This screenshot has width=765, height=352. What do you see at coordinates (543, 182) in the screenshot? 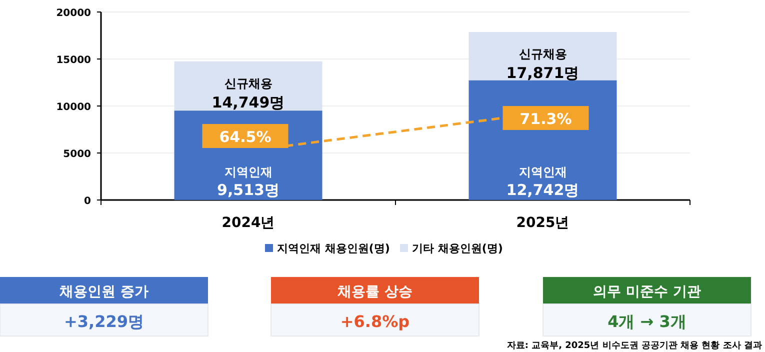
I see `data-label: 지역인재 12,742명` at bounding box center [543, 182].